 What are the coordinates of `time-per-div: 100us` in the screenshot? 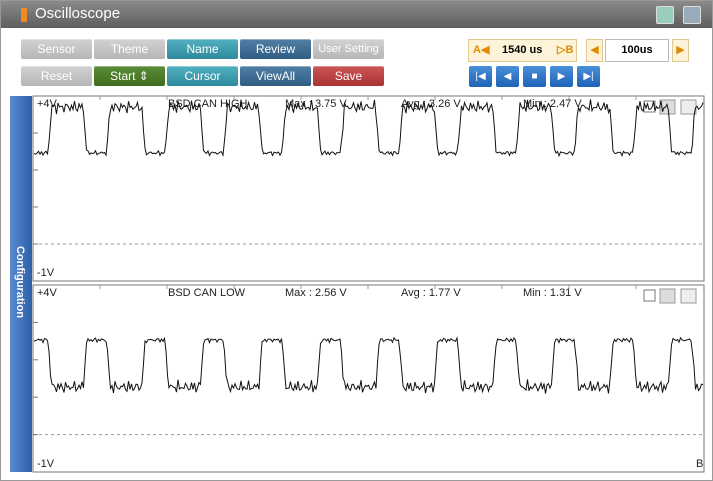 It's located at (637, 50).